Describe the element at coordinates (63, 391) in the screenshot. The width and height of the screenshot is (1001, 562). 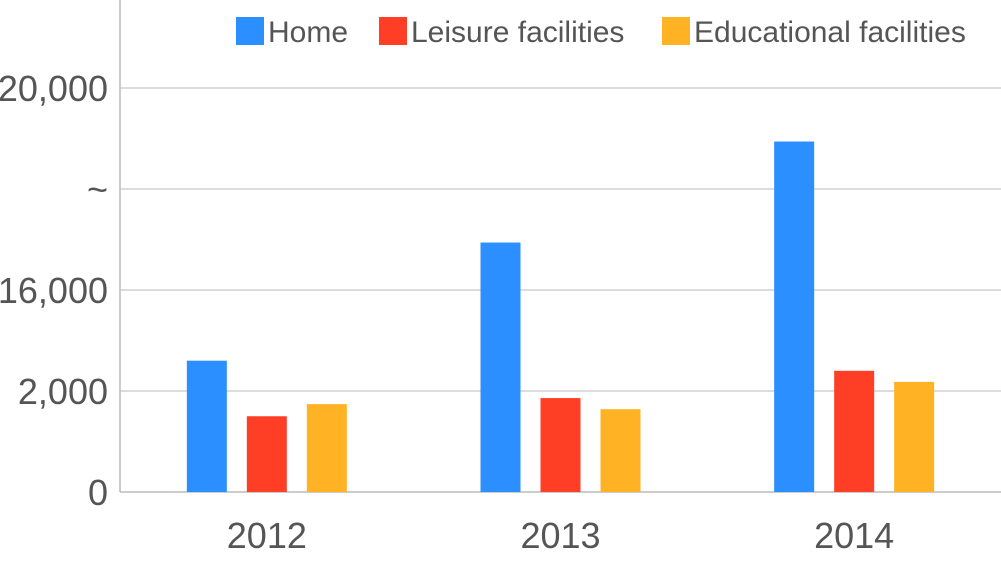
I see `y-tick-label: 2,000` at that location.